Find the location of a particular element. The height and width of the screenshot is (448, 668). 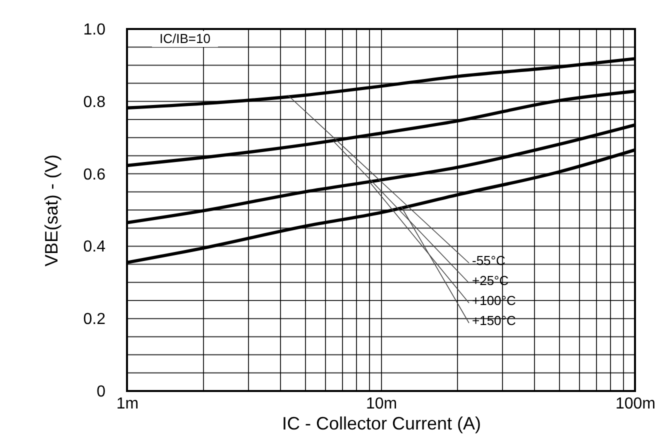

y-tick-label: 0.8 is located at coordinates (94, 102).